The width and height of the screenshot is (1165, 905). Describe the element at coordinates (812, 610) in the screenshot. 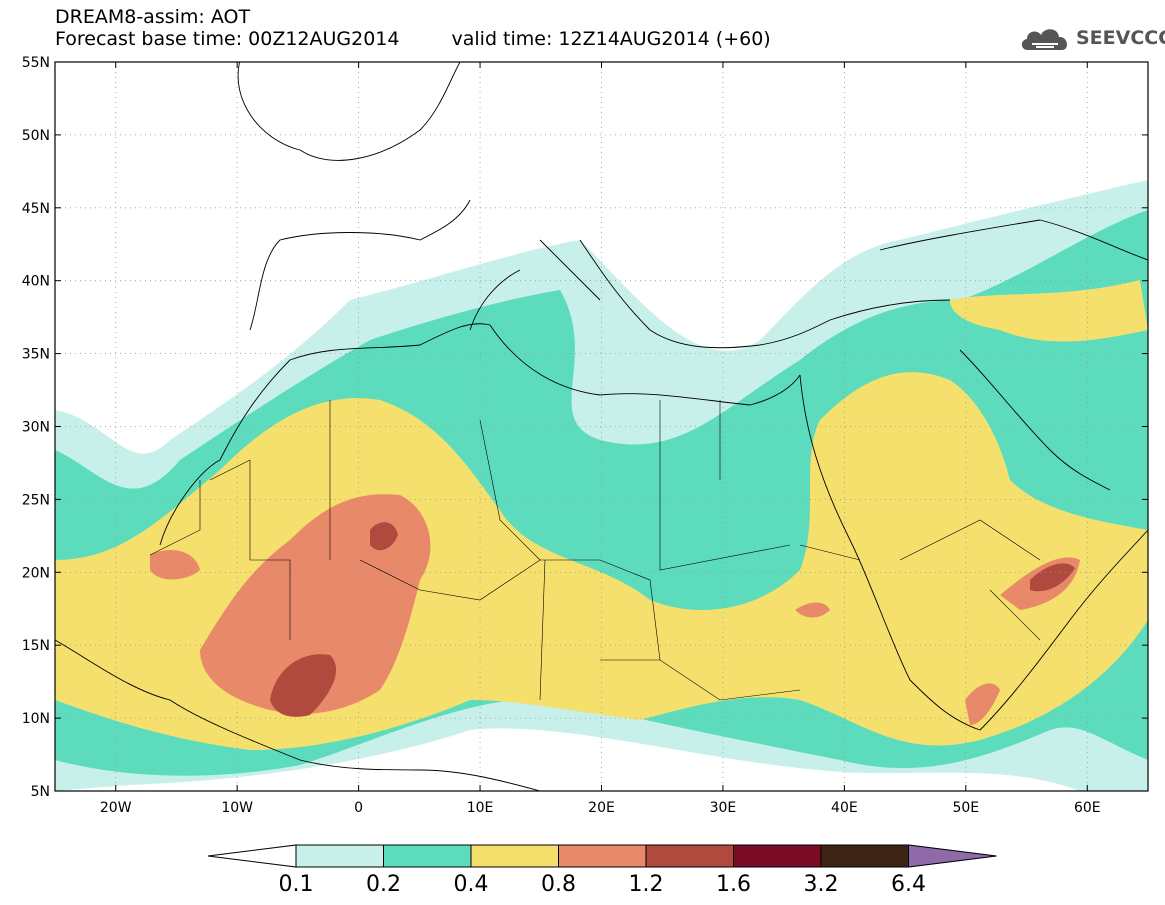

I see `aot-contour-0.8-red-sea` at that location.